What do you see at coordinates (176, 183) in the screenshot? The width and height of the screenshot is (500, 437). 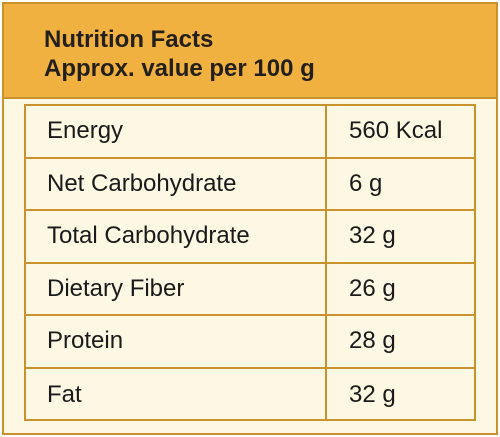 I see `nutrient-name: Net Carbohydrate` at bounding box center [176, 183].